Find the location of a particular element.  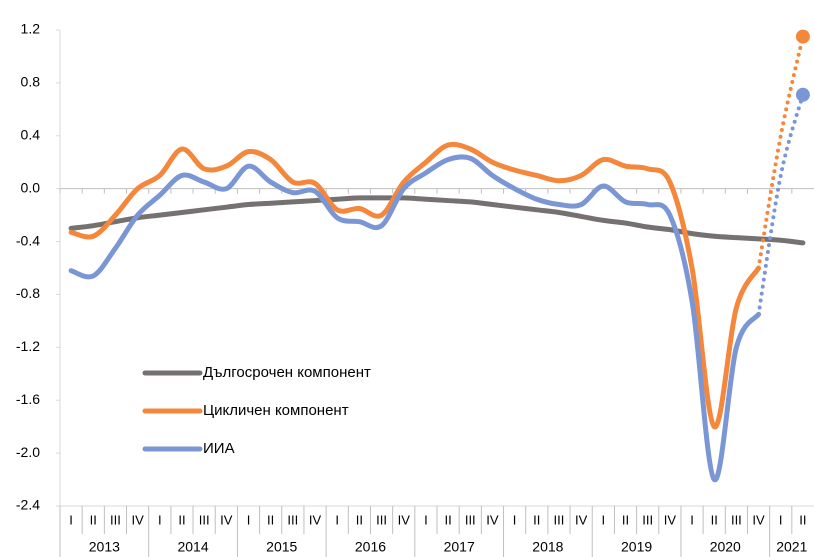

year-label: 2014 is located at coordinates (192, 547).